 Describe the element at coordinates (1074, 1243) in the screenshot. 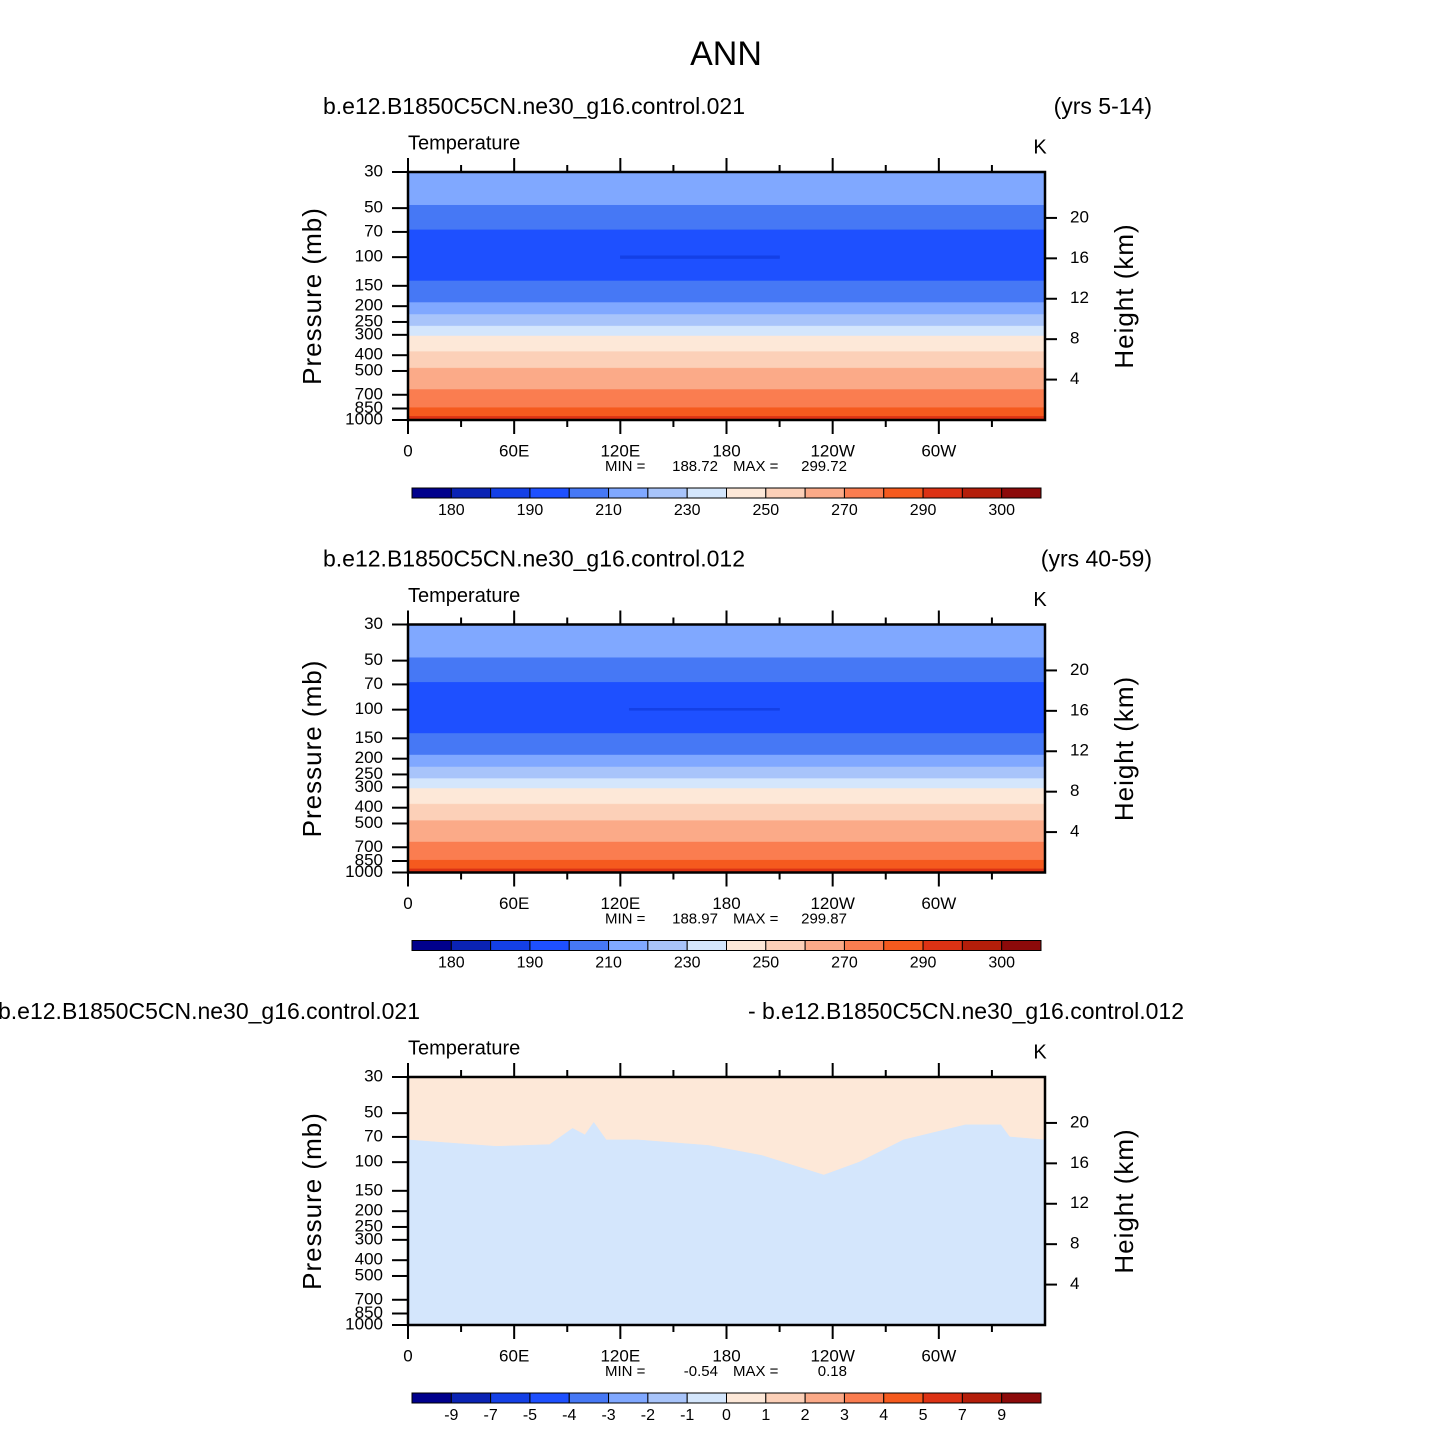

I see `y2-tick-label: 8` at that location.